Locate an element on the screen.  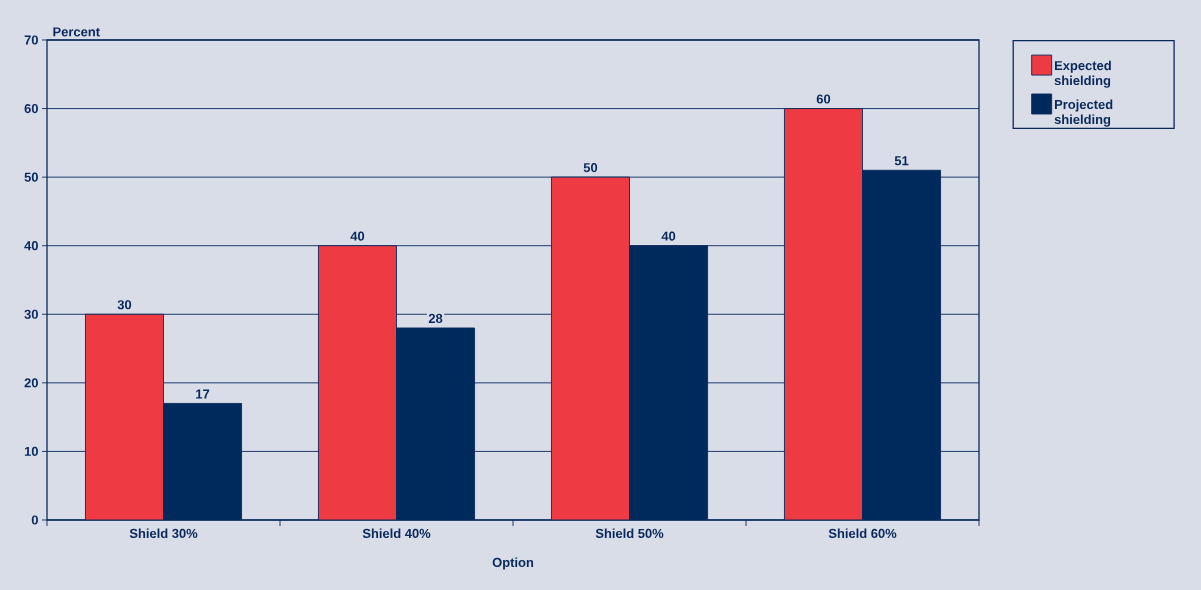
y-axis-title: Percent is located at coordinates (76, 32).